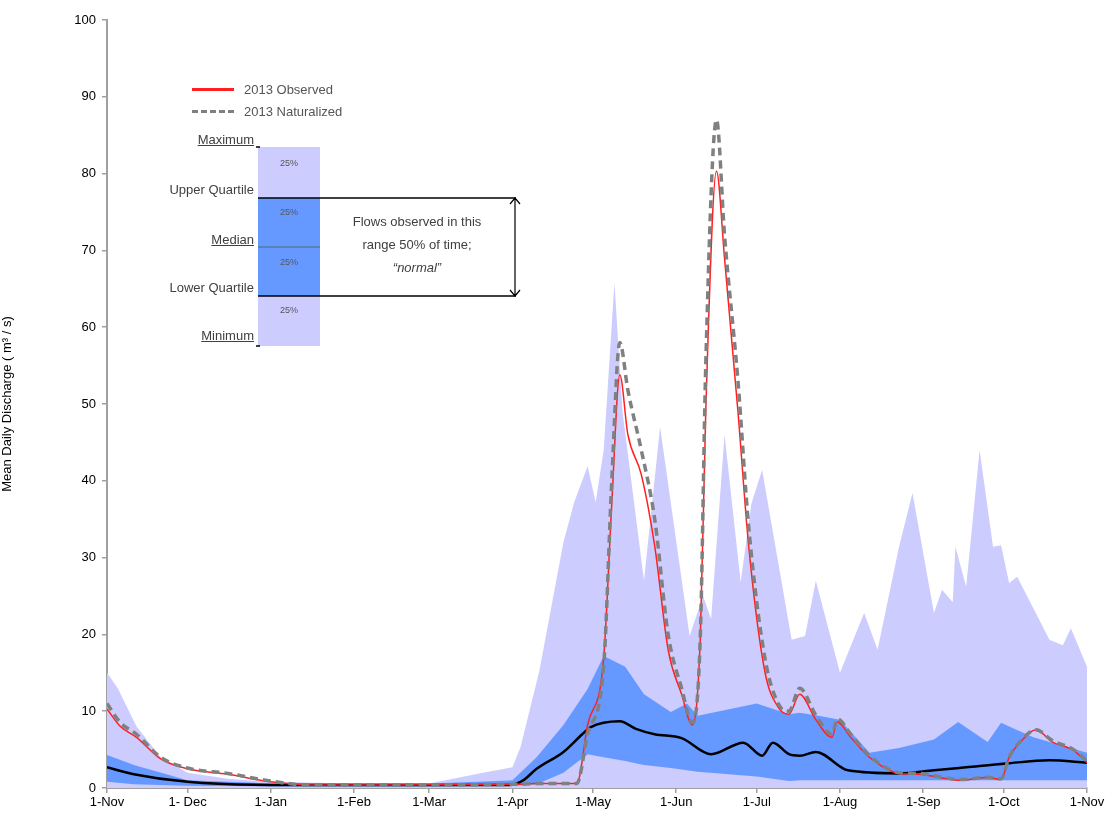 This screenshot has width=1118, height=822. Describe the element at coordinates (756, 802) in the screenshot. I see `x-tick-label: 1-Jul` at that location.